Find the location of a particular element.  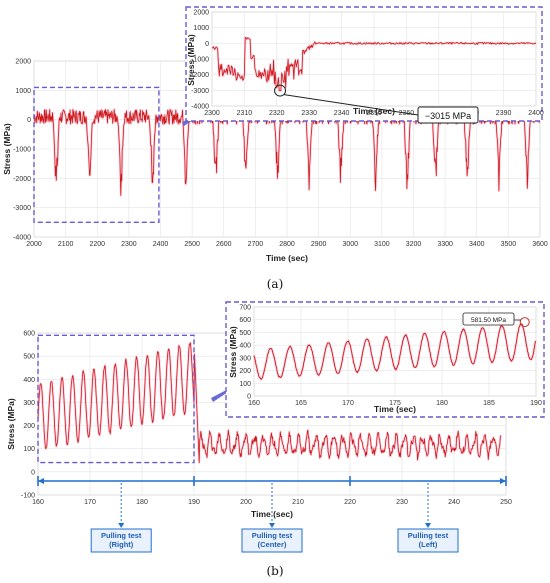

b-y-tick-label: 200 is located at coordinates (29, 426).